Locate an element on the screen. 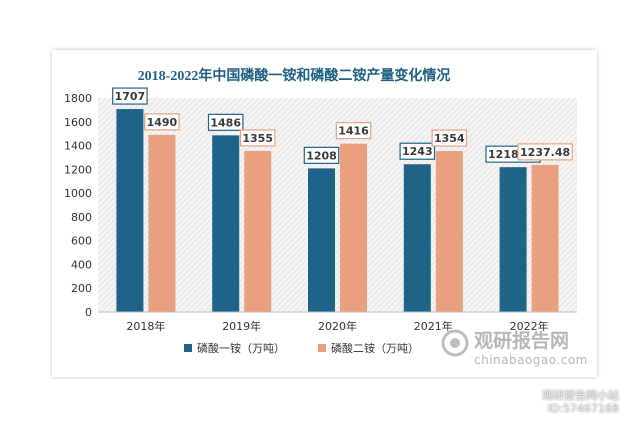 The width and height of the screenshot is (639, 427). footer-watermark-line2: ID:57467168 is located at coordinates (583, 408).